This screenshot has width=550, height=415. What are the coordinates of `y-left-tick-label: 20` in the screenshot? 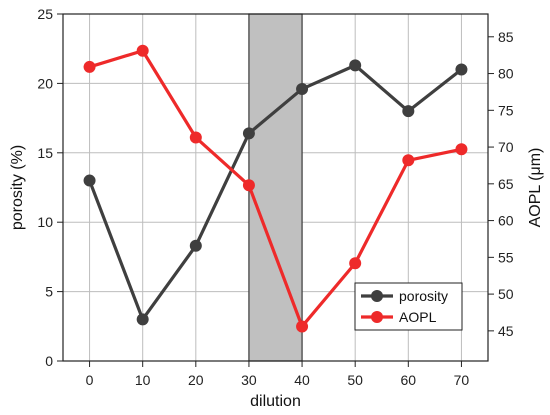 It's located at (45, 83).